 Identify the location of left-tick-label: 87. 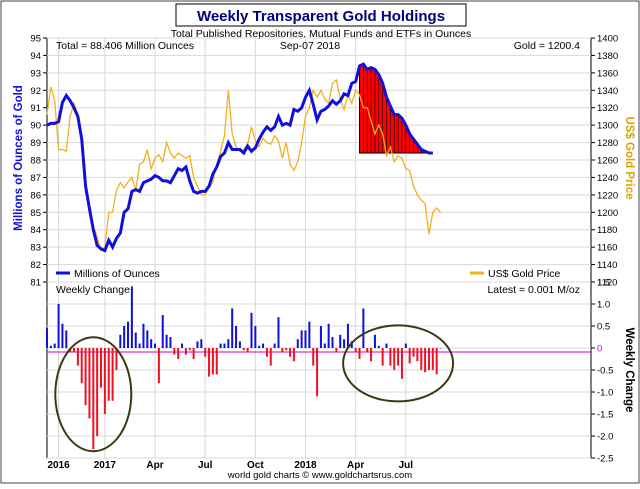
(35, 178).